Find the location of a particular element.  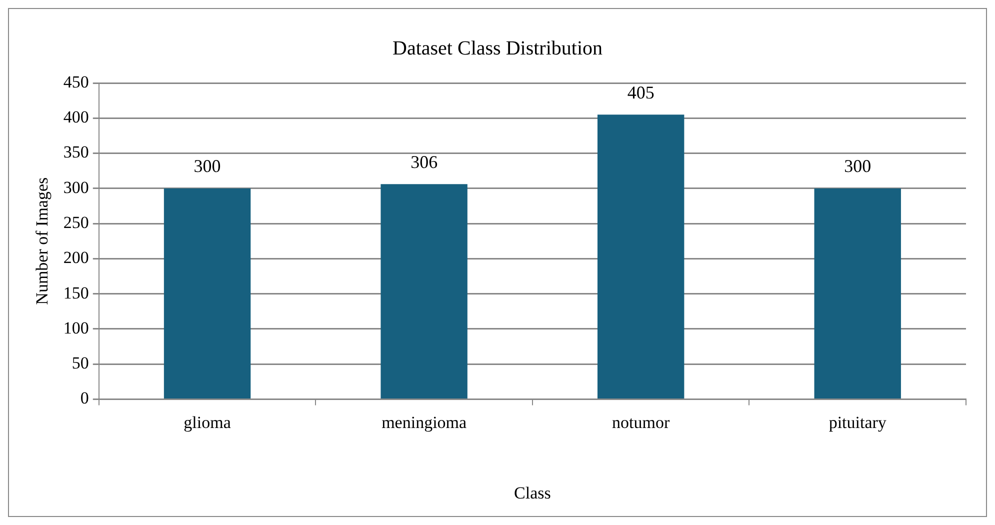

y-tick-label: 250 is located at coordinates (76, 222).